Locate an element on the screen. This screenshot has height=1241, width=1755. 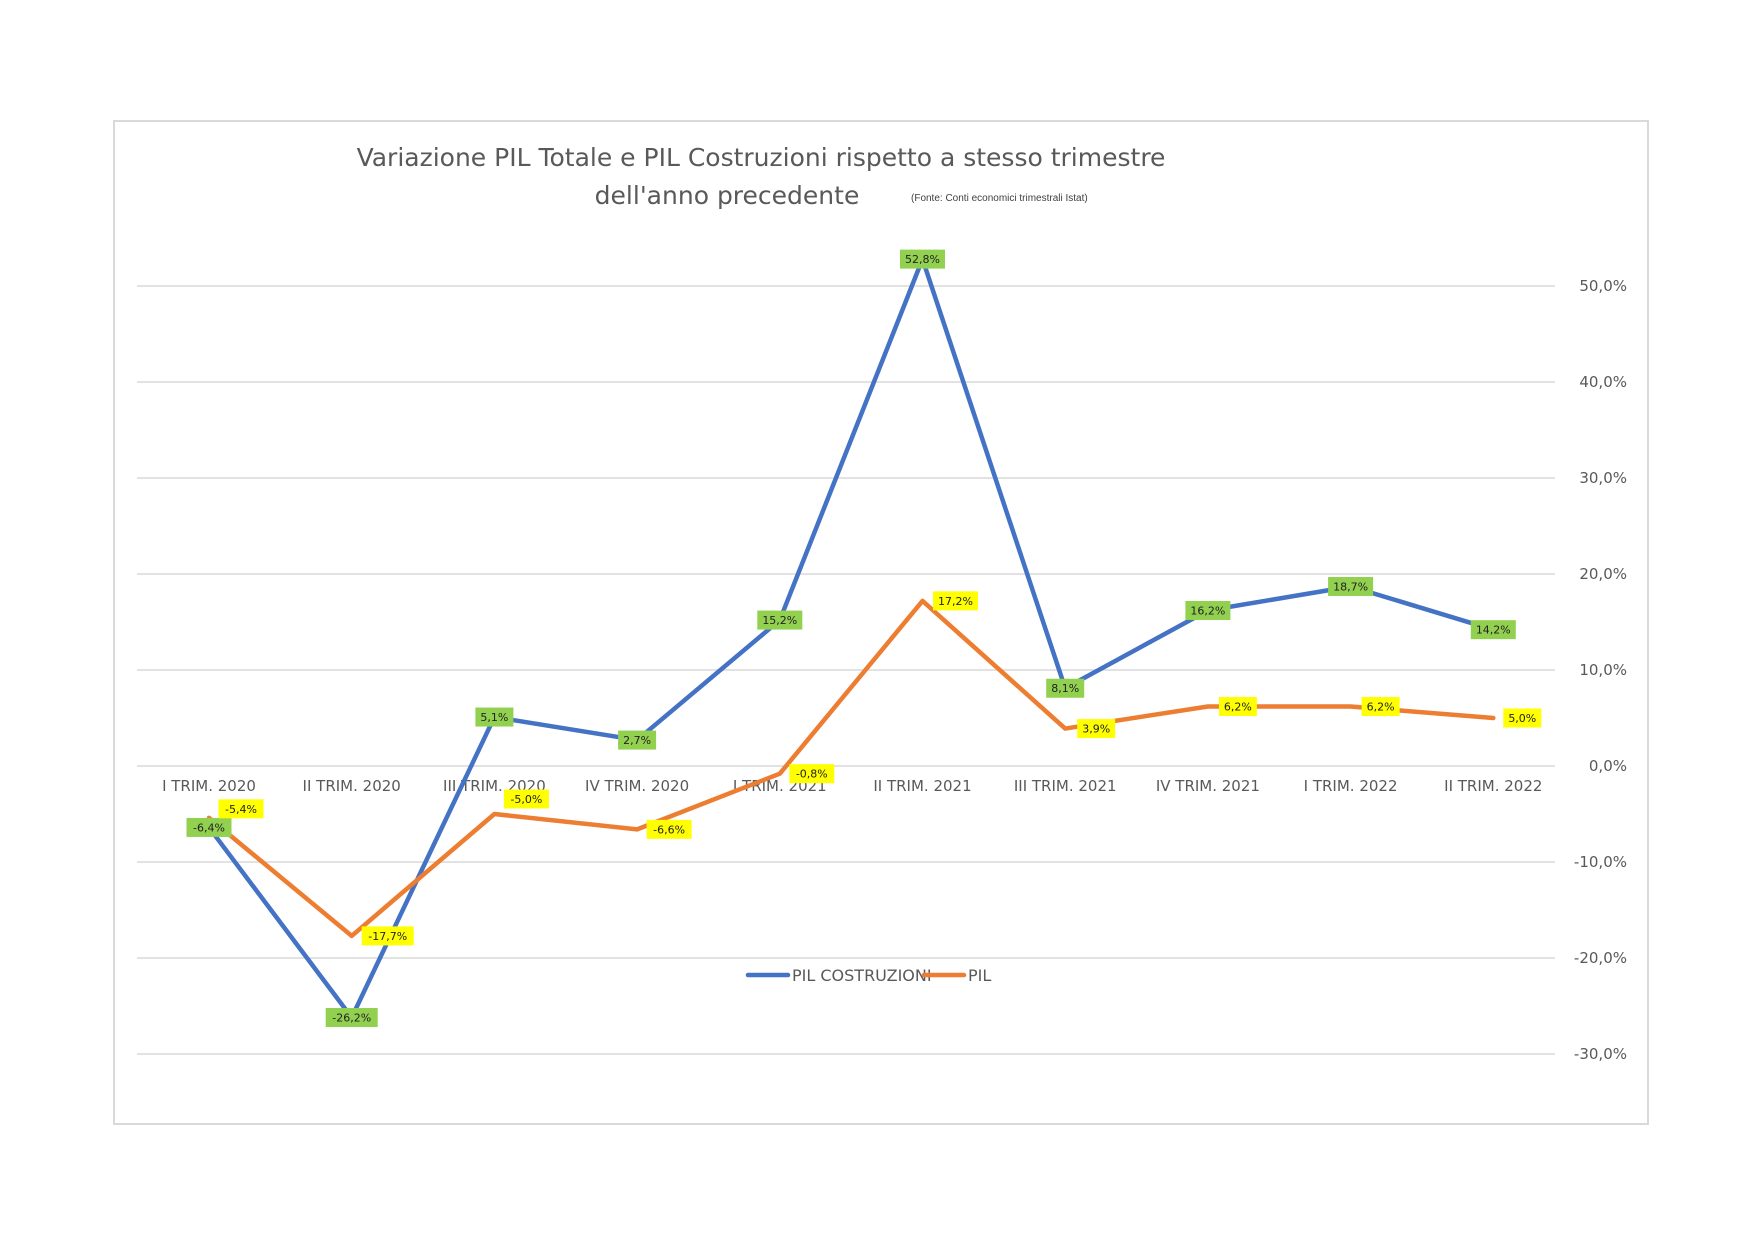
data-label-costruzioni: 18,7% is located at coordinates (1351, 586).